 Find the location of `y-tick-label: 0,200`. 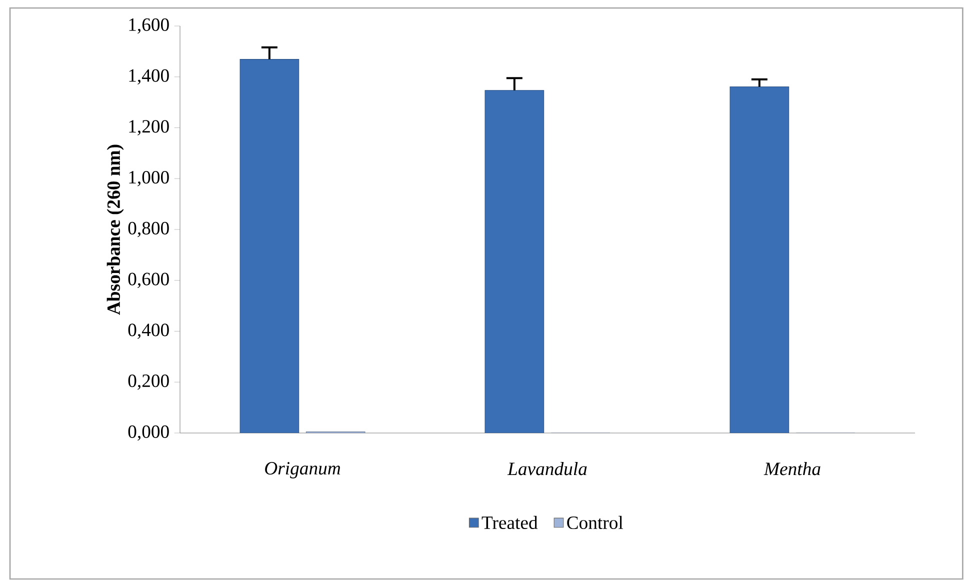

y-tick-label: 0,200 is located at coordinates (148, 382).